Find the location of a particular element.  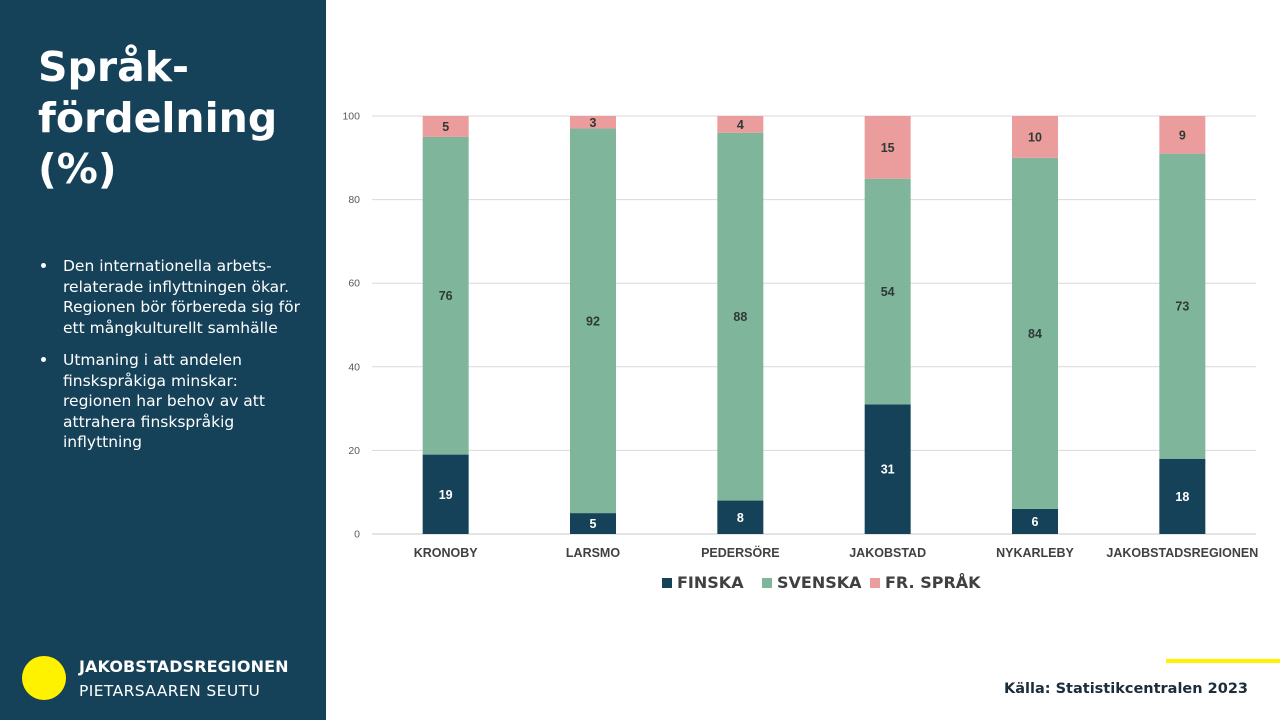

logo-circle-icon is located at coordinates (44, 678).